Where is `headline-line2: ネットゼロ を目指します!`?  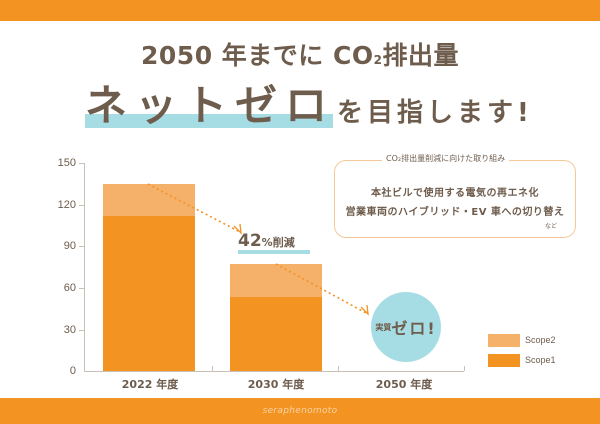 headline-line2: ネットゼロ を目指します! is located at coordinates (309, 103).